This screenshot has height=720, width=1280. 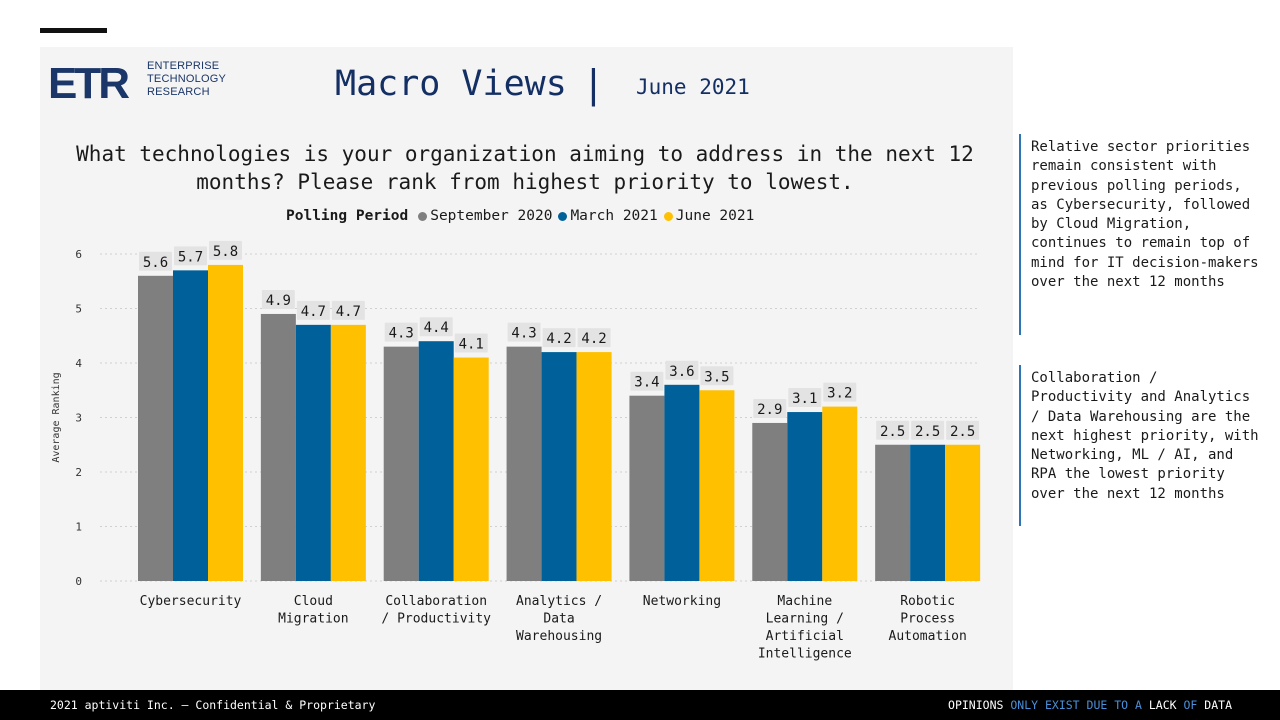 I want to click on tagline-part-3: LACK, so click(x=1162, y=705).